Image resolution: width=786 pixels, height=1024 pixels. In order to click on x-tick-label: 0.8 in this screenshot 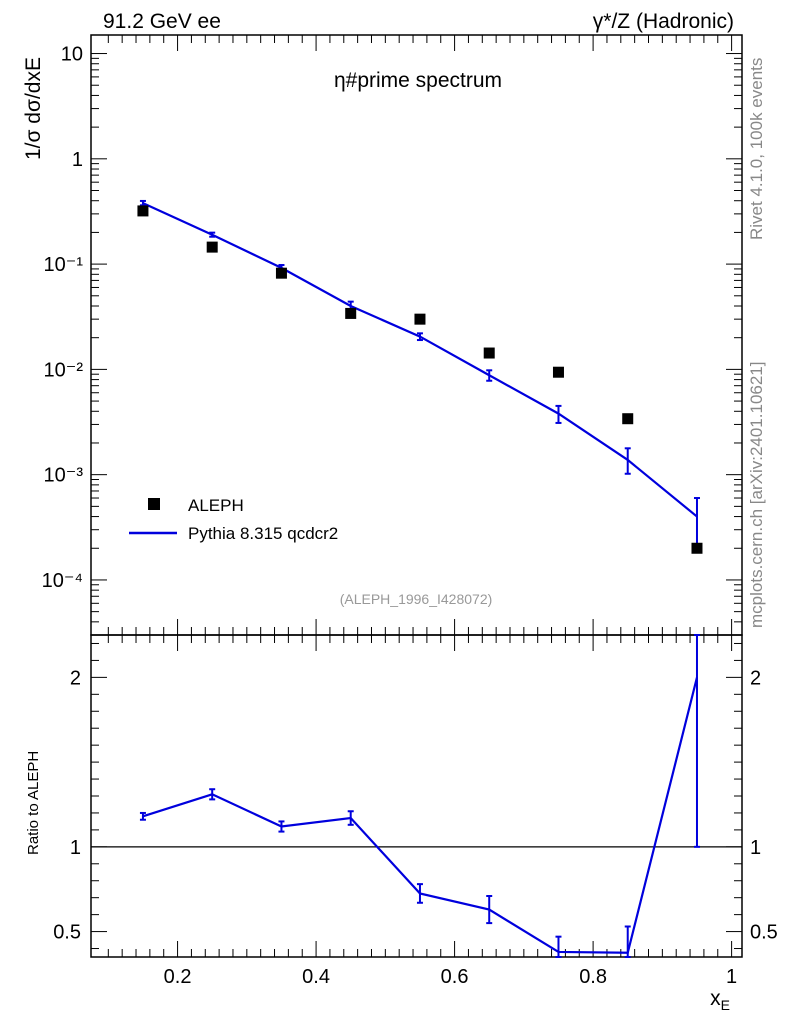, I will do `click(593, 977)`.